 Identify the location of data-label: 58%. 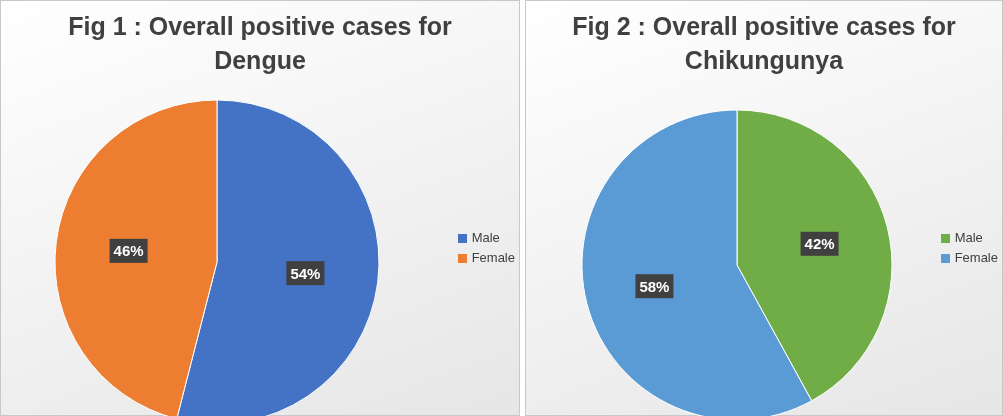
(654, 286).